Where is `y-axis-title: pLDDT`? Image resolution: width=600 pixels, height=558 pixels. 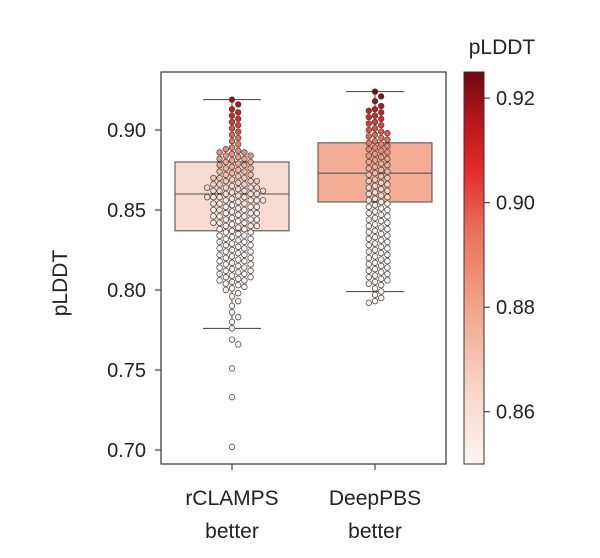 y-axis-title: pLDDT is located at coordinates (60, 283).